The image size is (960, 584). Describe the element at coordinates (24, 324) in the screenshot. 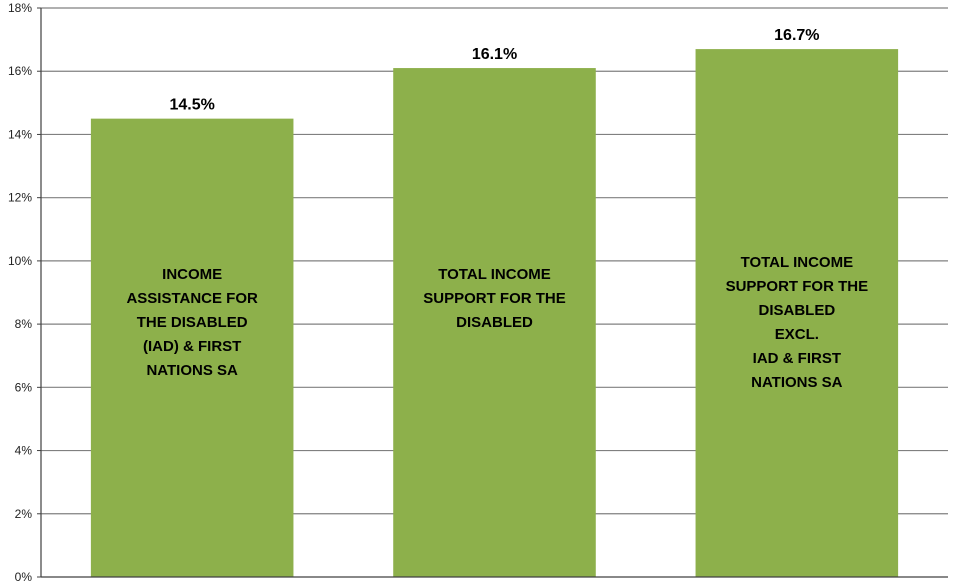

I see `y-tick-label: 8%` at that location.